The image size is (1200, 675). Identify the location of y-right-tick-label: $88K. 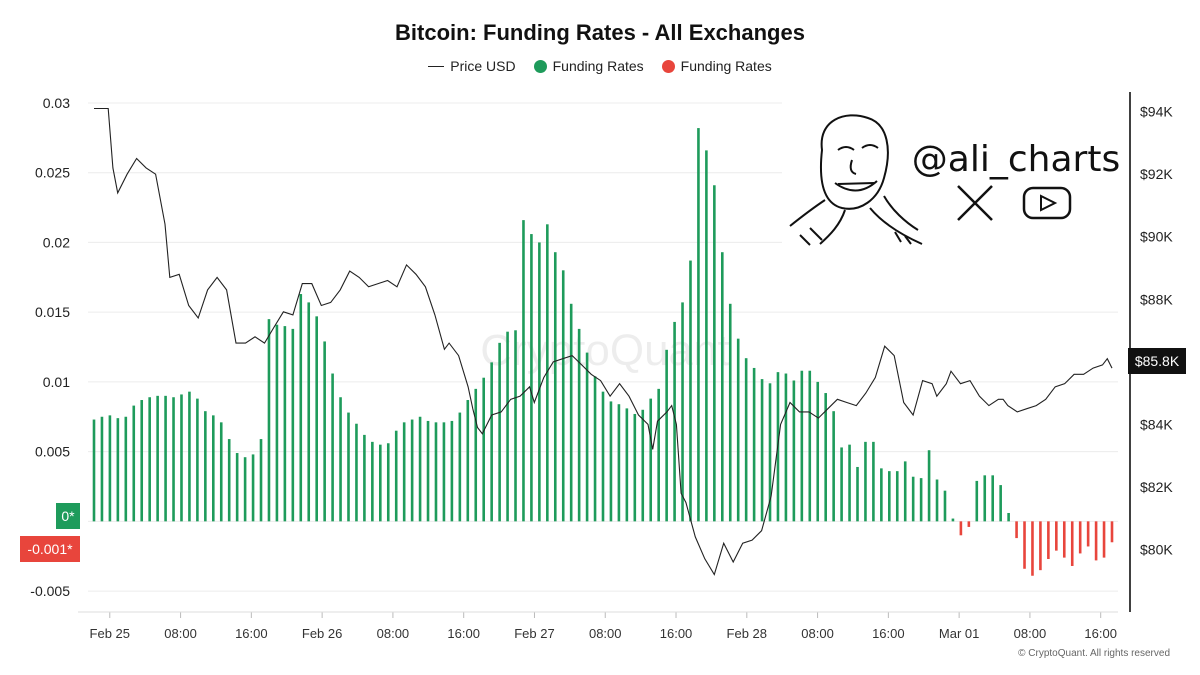
(1156, 299).